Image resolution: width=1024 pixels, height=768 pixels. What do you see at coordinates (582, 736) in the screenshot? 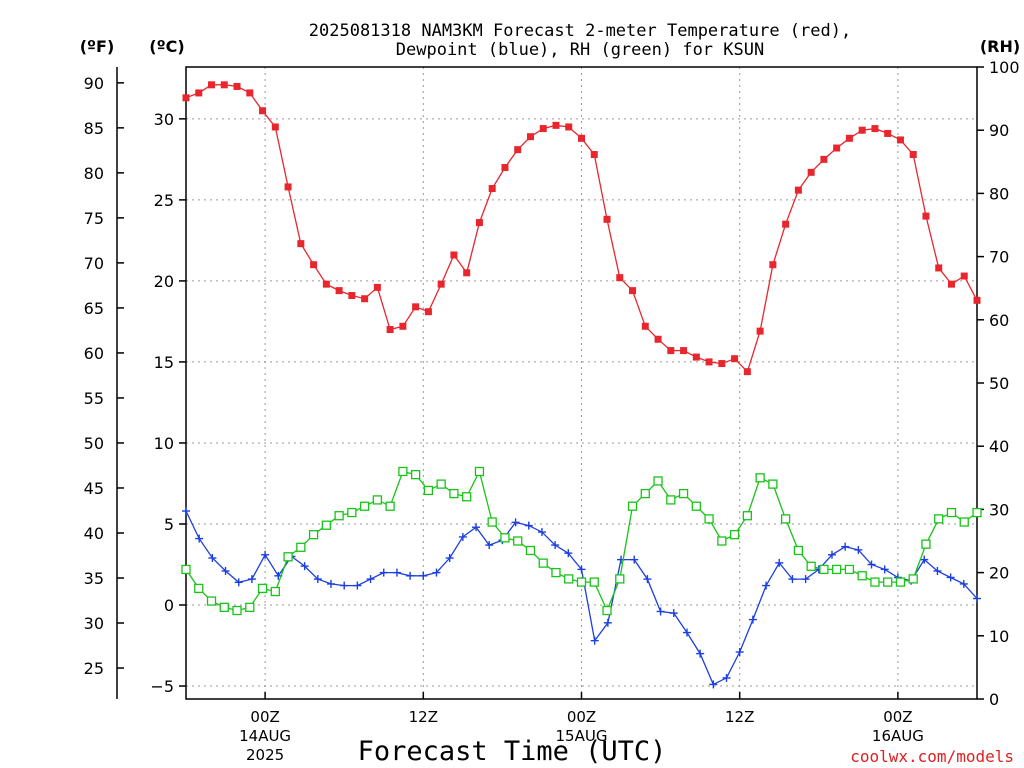
I see `x-tick-date: 15AUG` at bounding box center [582, 736].